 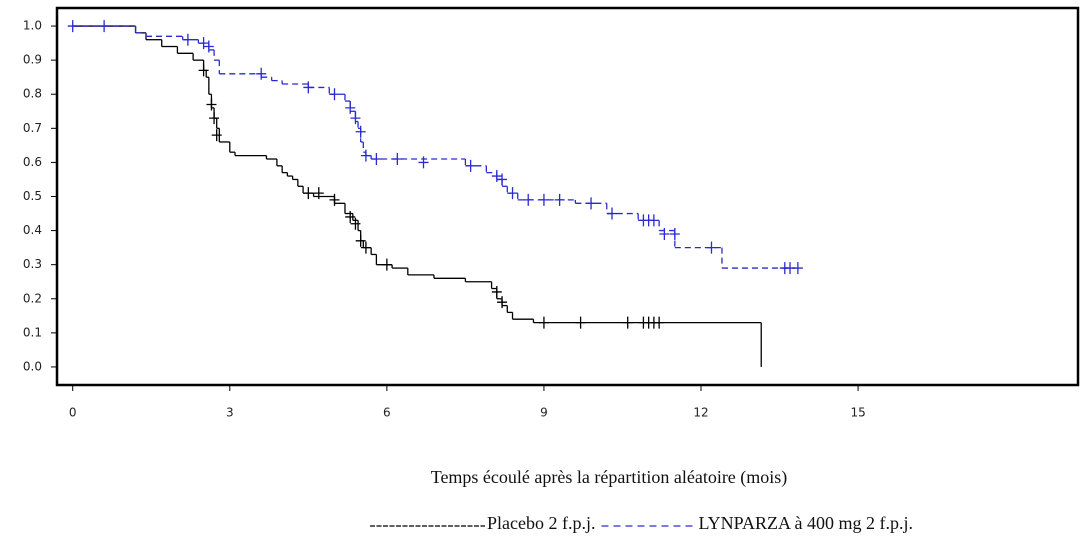 What do you see at coordinates (387, 413) in the screenshot?
I see `x-tick-label: 6` at bounding box center [387, 413].